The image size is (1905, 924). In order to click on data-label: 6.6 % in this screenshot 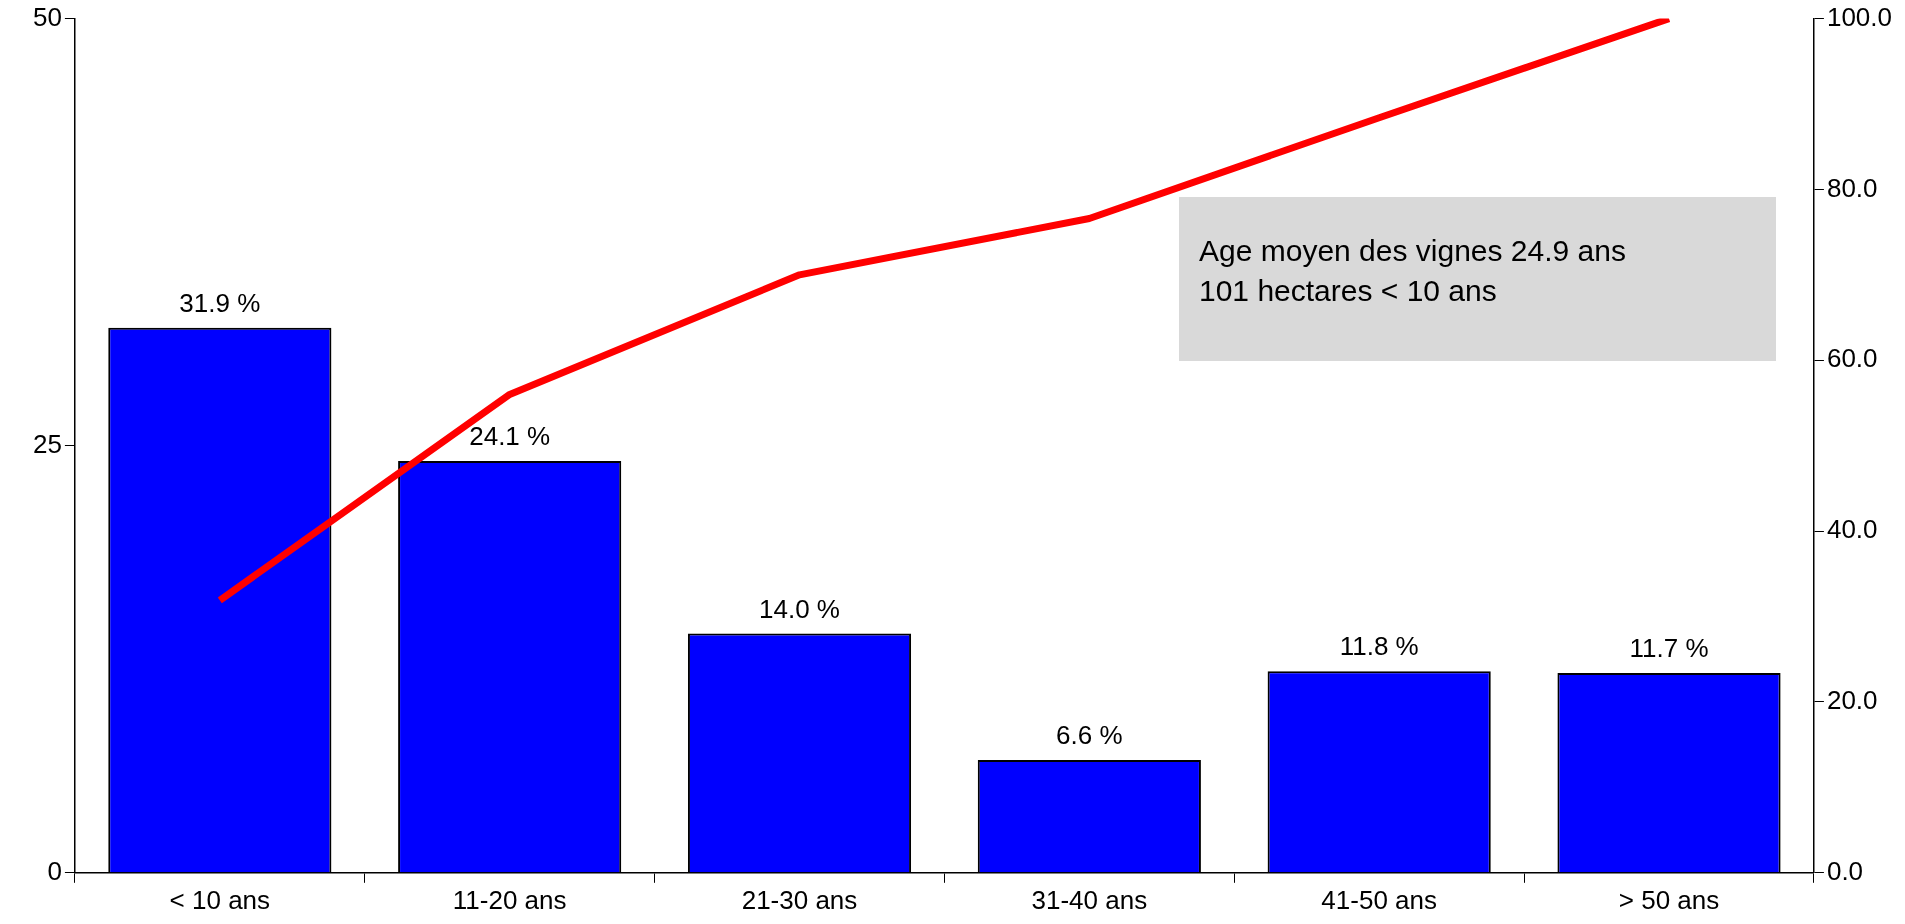, I will do `click(1089, 735)`.